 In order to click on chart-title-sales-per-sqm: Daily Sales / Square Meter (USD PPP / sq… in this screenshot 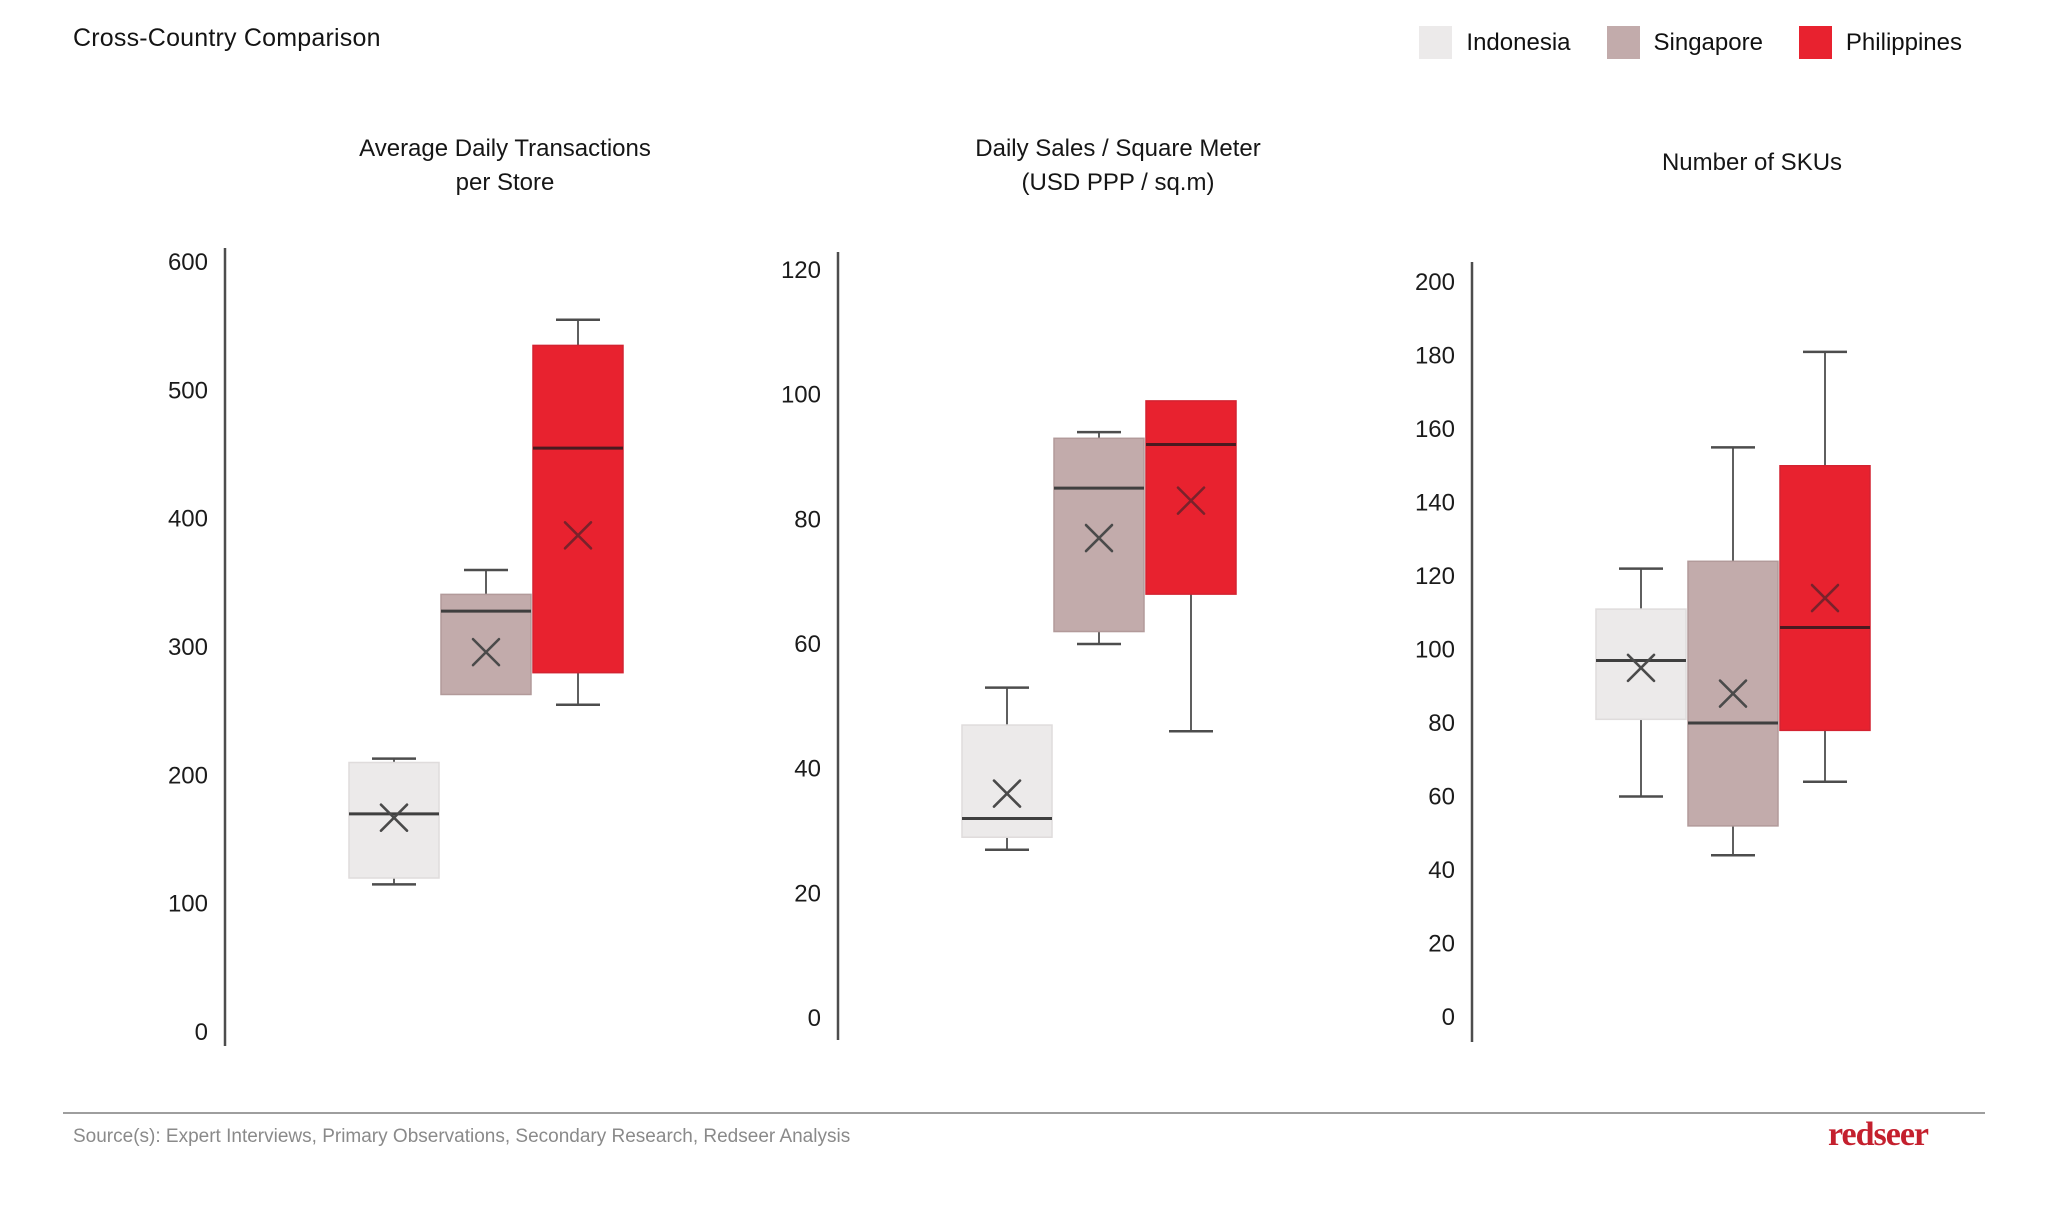, I will do `click(1118, 166)`.